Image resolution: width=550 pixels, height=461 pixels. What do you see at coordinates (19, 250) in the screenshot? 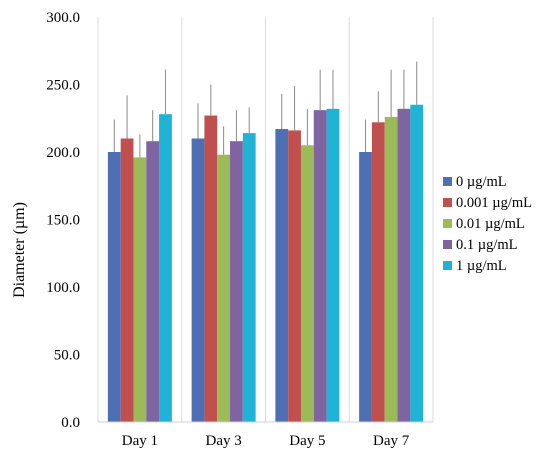
I see `y-axis-label: Diameter (µm)` at bounding box center [19, 250].